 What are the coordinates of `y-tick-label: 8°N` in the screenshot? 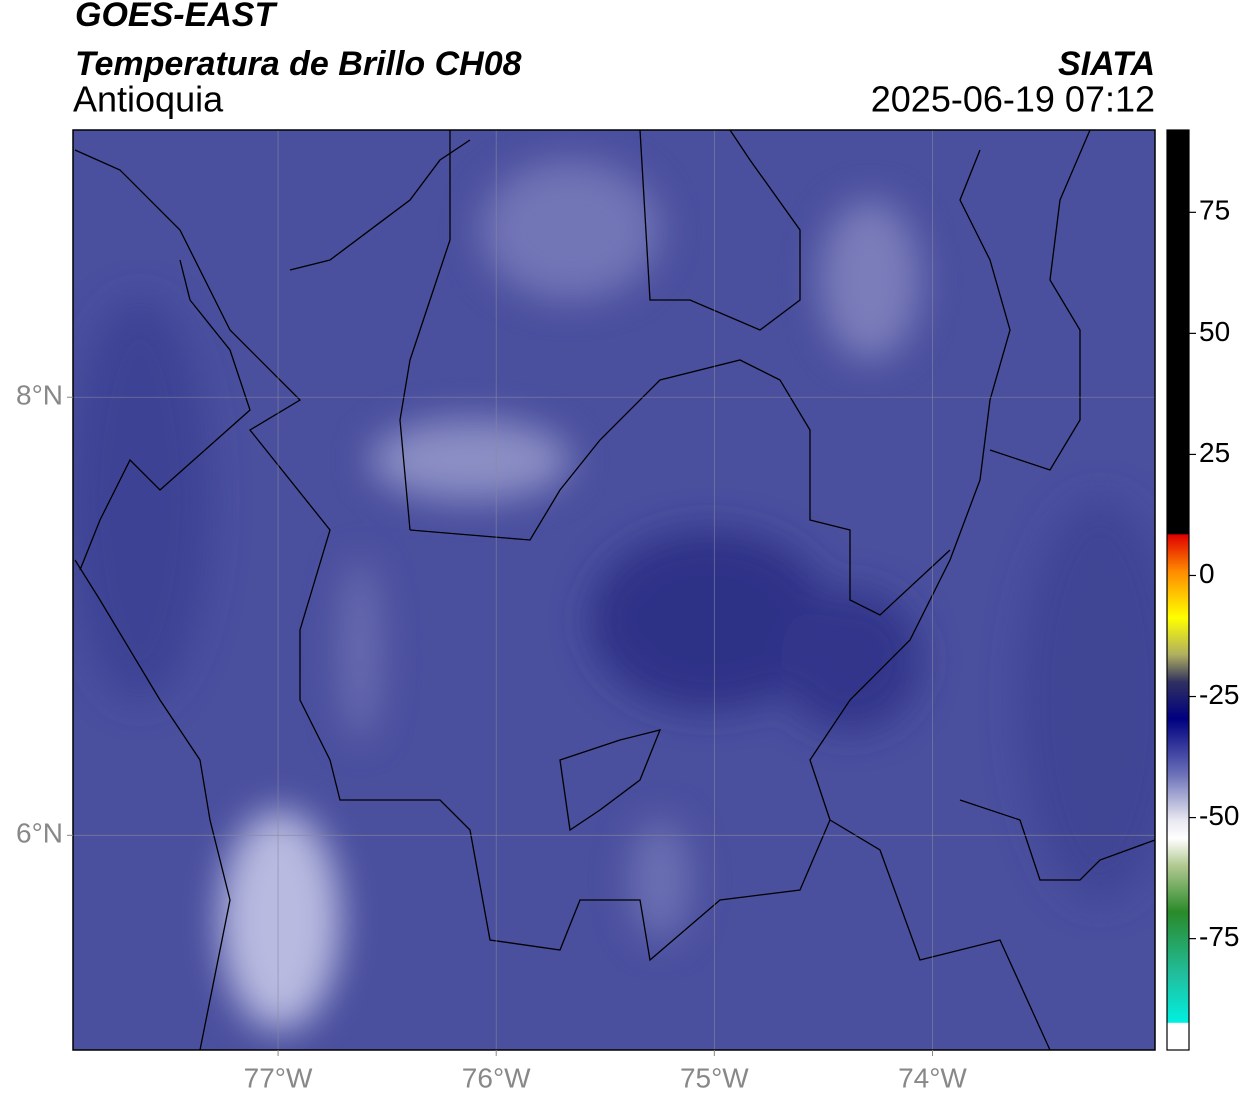 It's located at (39, 395).